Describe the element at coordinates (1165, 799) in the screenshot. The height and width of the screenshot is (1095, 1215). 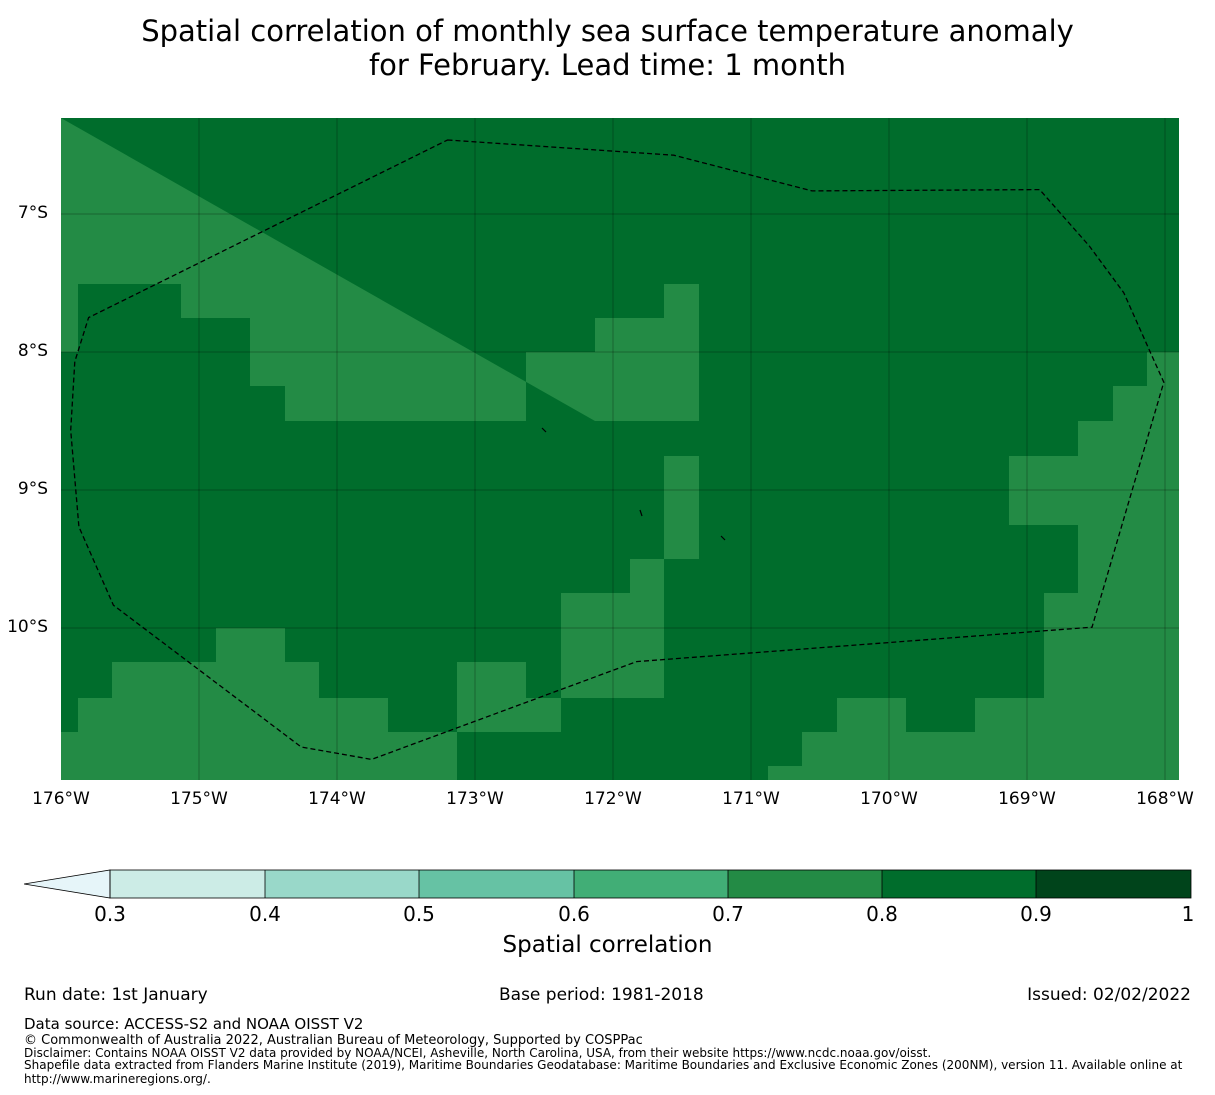
I see `lon-label-168w: 168°W` at that location.